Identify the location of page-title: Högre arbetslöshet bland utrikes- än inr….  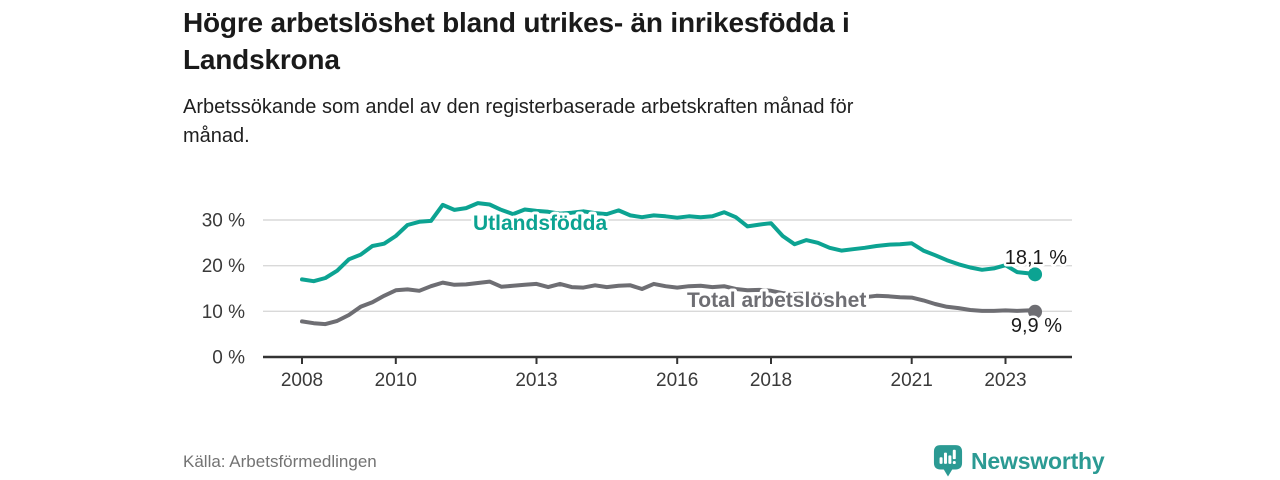
(516, 41).